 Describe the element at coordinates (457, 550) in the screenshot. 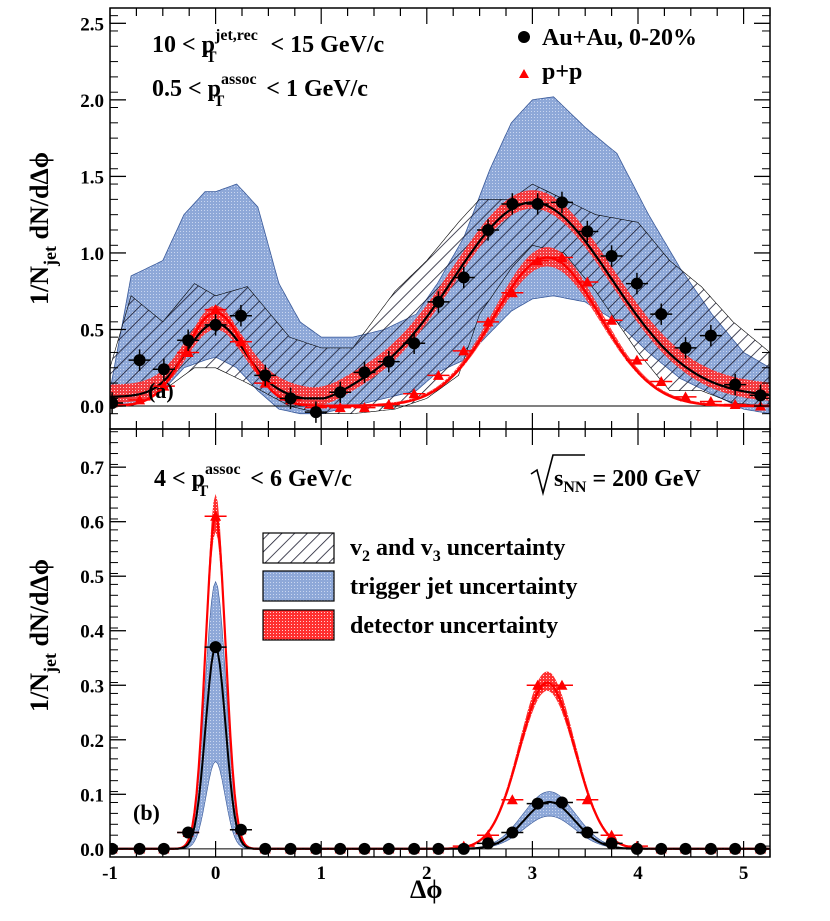

I see `svg-text: v2 and v3 uncertainty` at that location.